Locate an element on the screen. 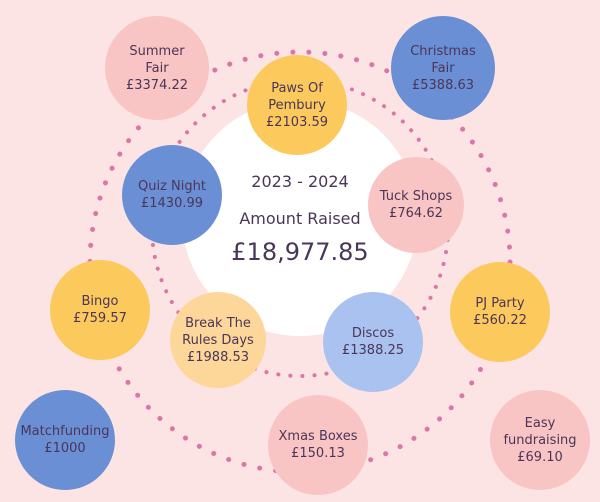 The image size is (600, 502). fundraiser-bubble: Matchfunding £1000 is located at coordinates (65, 440).